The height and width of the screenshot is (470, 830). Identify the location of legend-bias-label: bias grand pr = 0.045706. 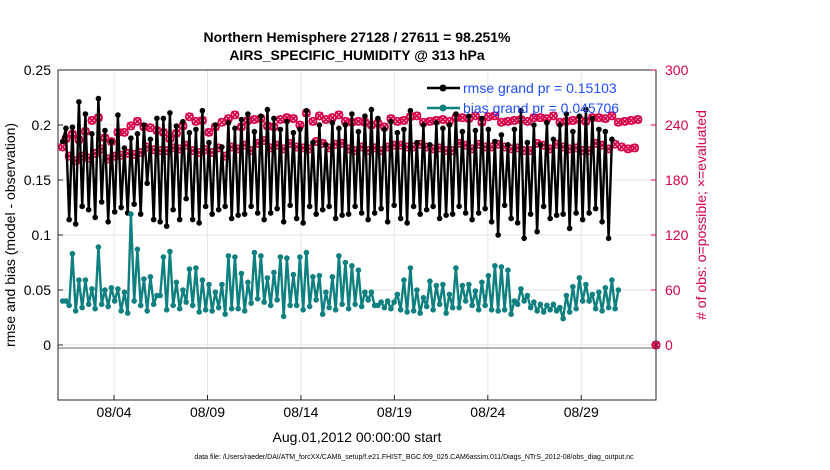
(541, 108).